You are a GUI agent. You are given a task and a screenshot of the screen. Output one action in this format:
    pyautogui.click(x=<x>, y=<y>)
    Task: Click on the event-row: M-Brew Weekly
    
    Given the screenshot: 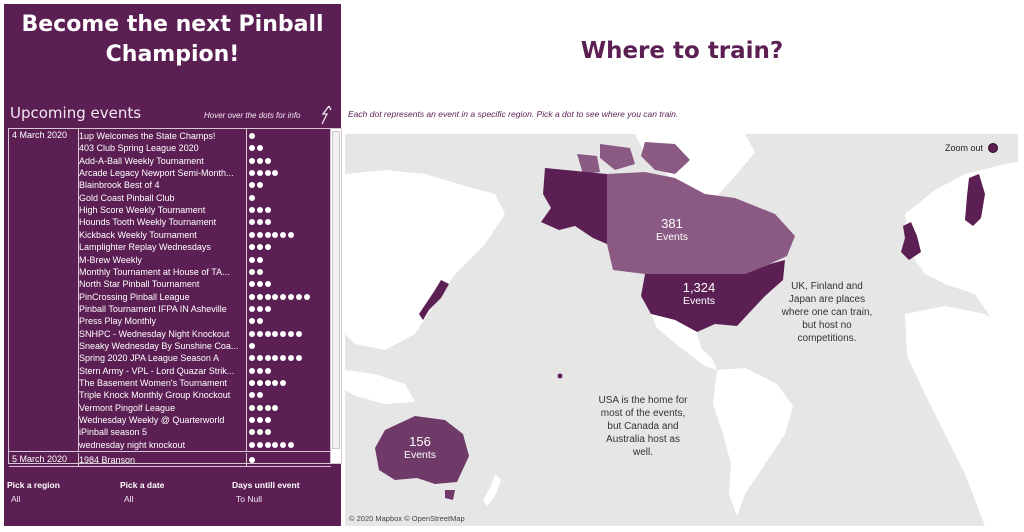 What is the action you would take?
    pyautogui.click(x=170, y=260)
    